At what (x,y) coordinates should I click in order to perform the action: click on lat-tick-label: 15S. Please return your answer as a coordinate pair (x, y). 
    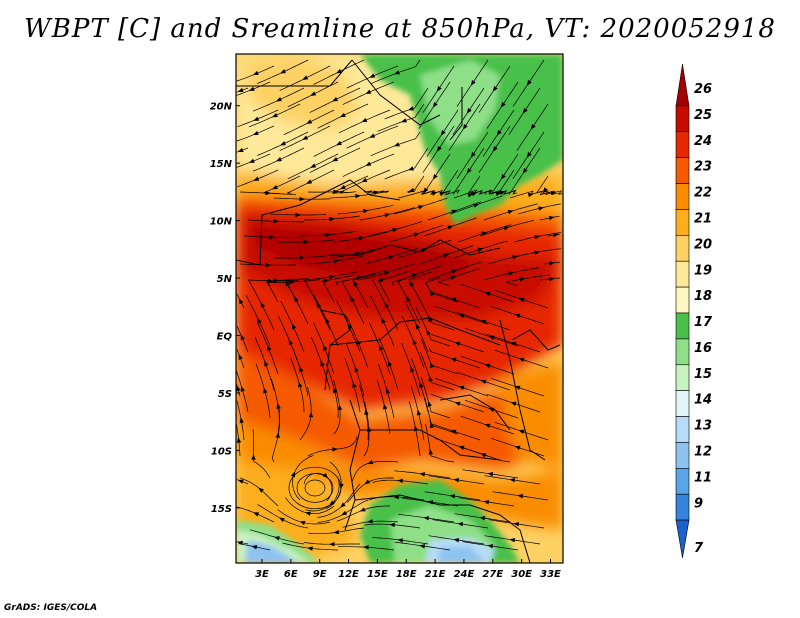
    Looking at the image, I should click on (221, 509).